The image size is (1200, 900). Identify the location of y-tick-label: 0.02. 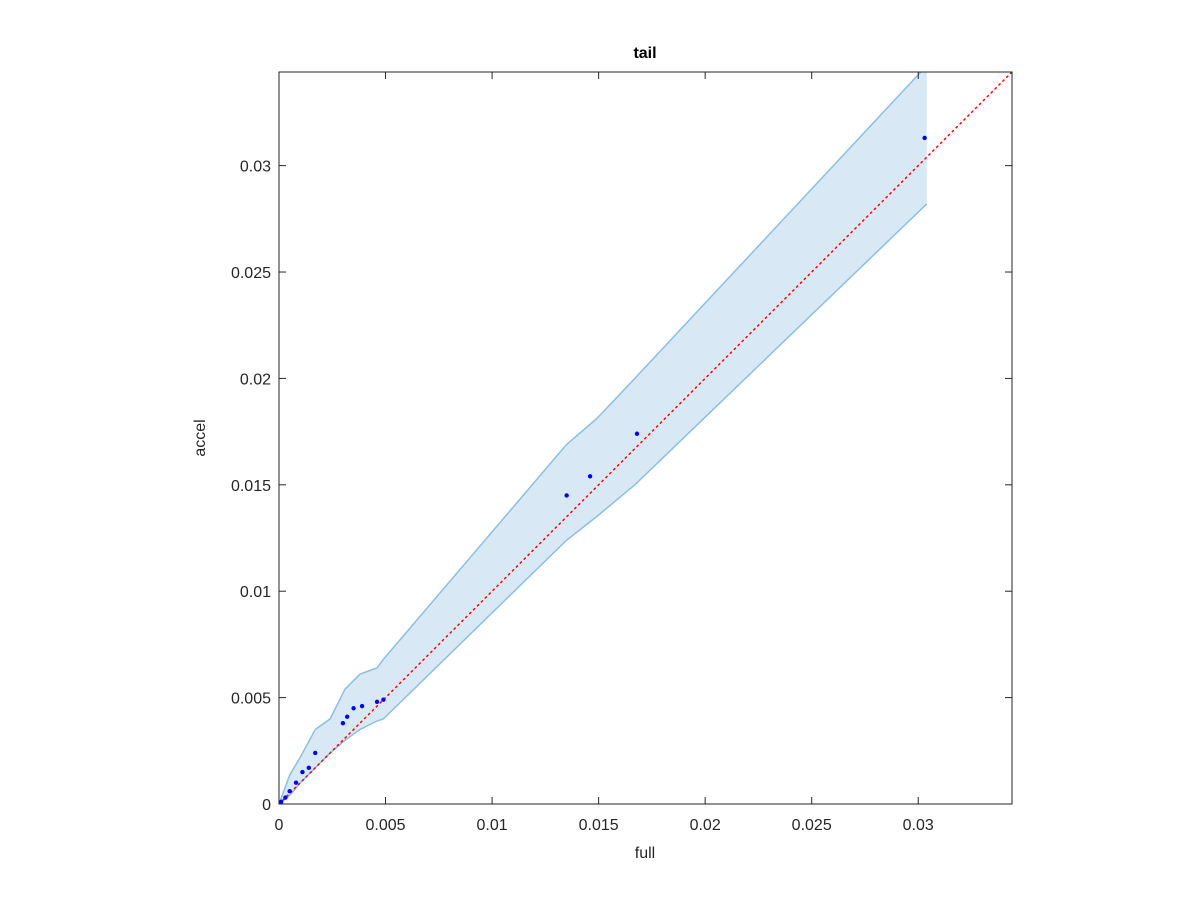
(255, 379).